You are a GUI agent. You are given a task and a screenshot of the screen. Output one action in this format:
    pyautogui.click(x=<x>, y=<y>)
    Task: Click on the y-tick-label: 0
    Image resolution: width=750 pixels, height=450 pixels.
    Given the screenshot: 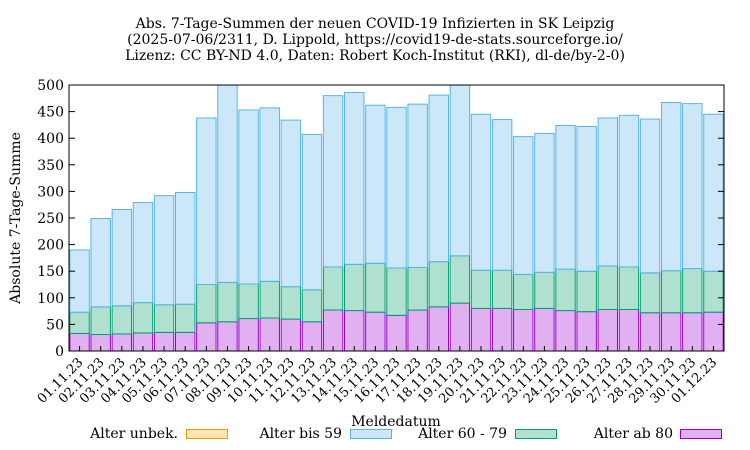 What is the action you would take?
    pyautogui.click(x=59, y=352)
    